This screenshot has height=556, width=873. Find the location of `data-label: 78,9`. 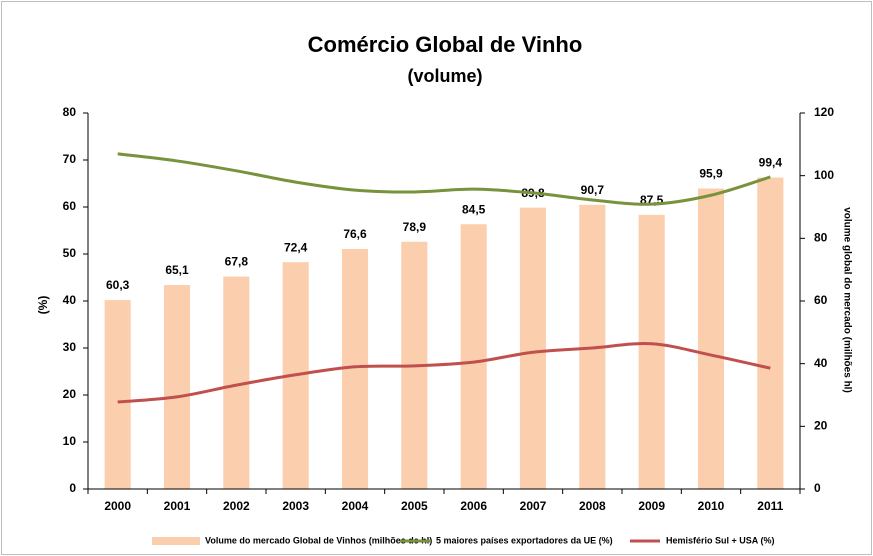

data-label: 78,9 is located at coordinates (415, 227).